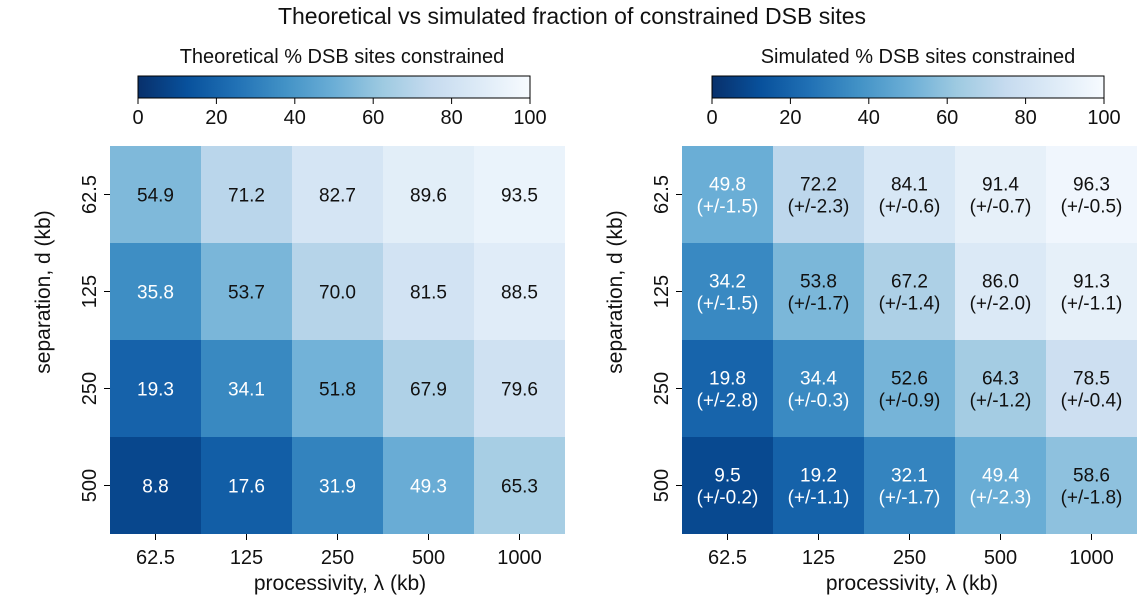 Image resolution: width=1145 pixels, height=607 pixels. I want to click on cell-value: 82.7, so click(337, 196).